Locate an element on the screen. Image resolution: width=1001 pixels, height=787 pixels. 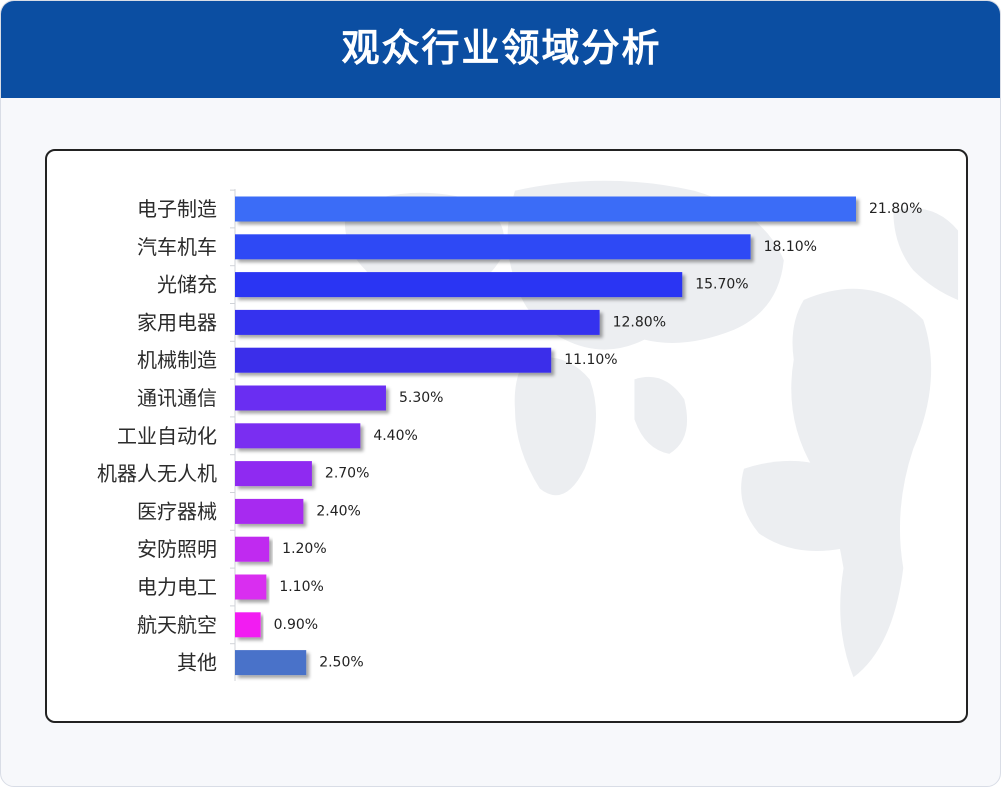
category-label: 工业自动化 is located at coordinates (167, 436).